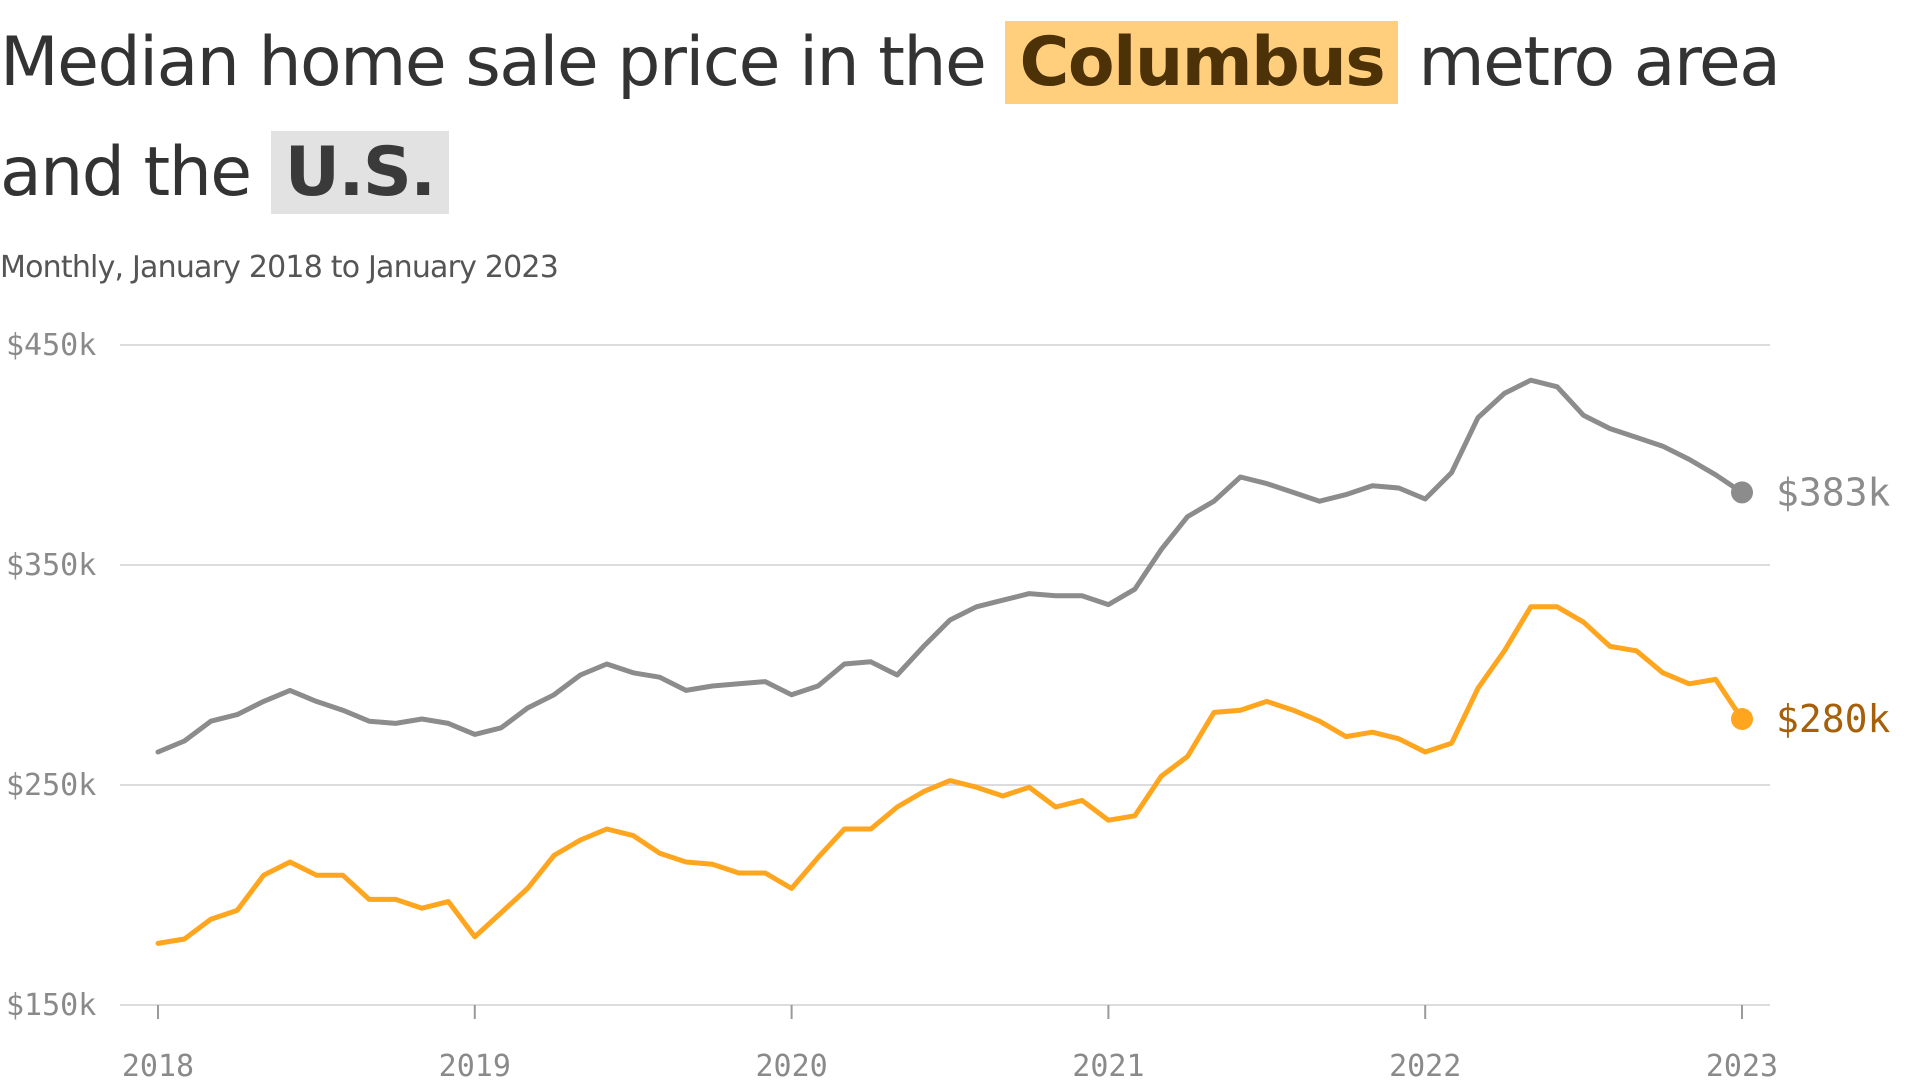 Image resolution: width=1920 pixels, height=1080 pixels. Describe the element at coordinates (51, 565) in the screenshot. I see `y-tick-label: $350k` at that location.